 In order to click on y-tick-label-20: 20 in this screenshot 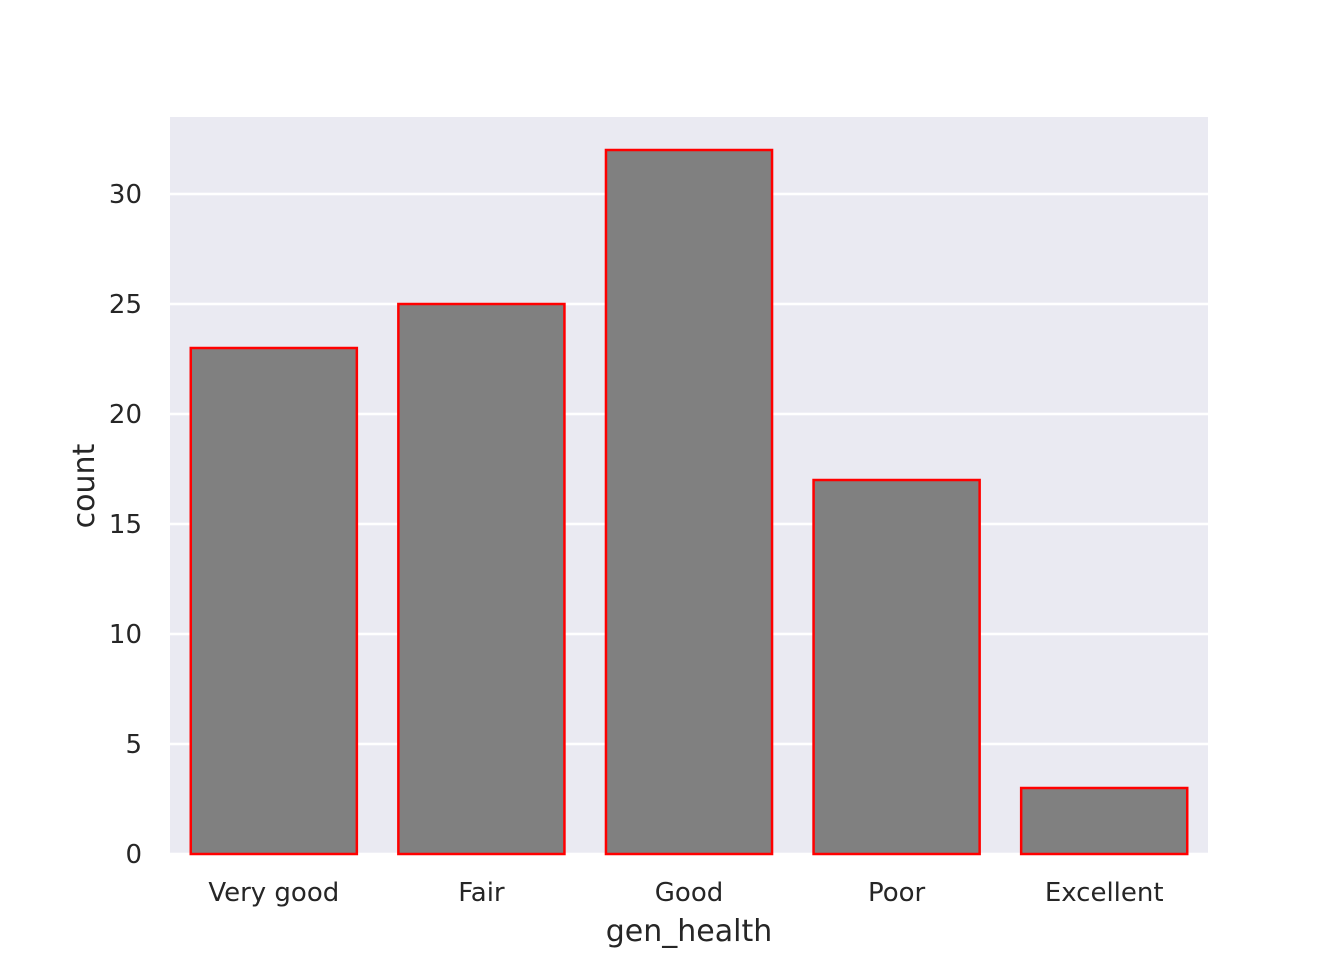, I will do `click(125, 415)`.